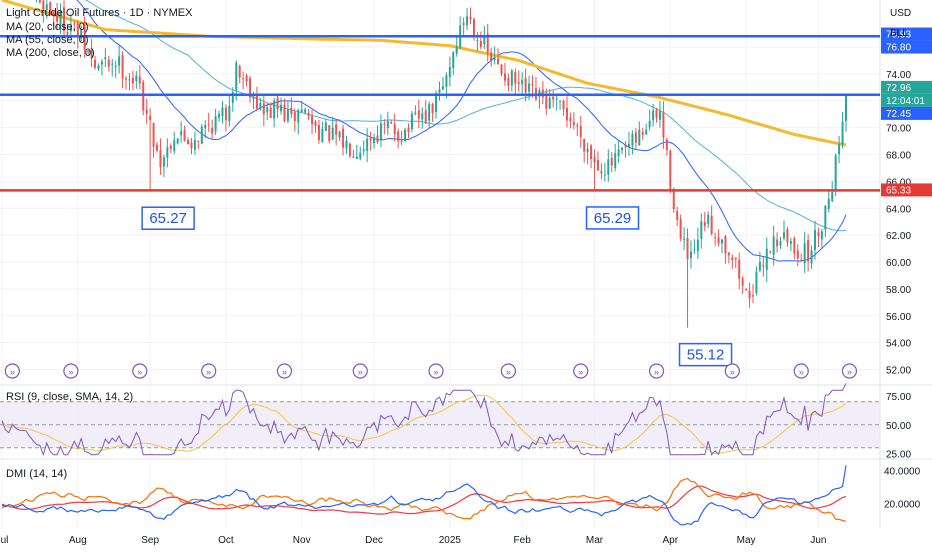  Describe the element at coordinates (168, 218) in the screenshot. I see `low-annotation: 65.27` at that location.